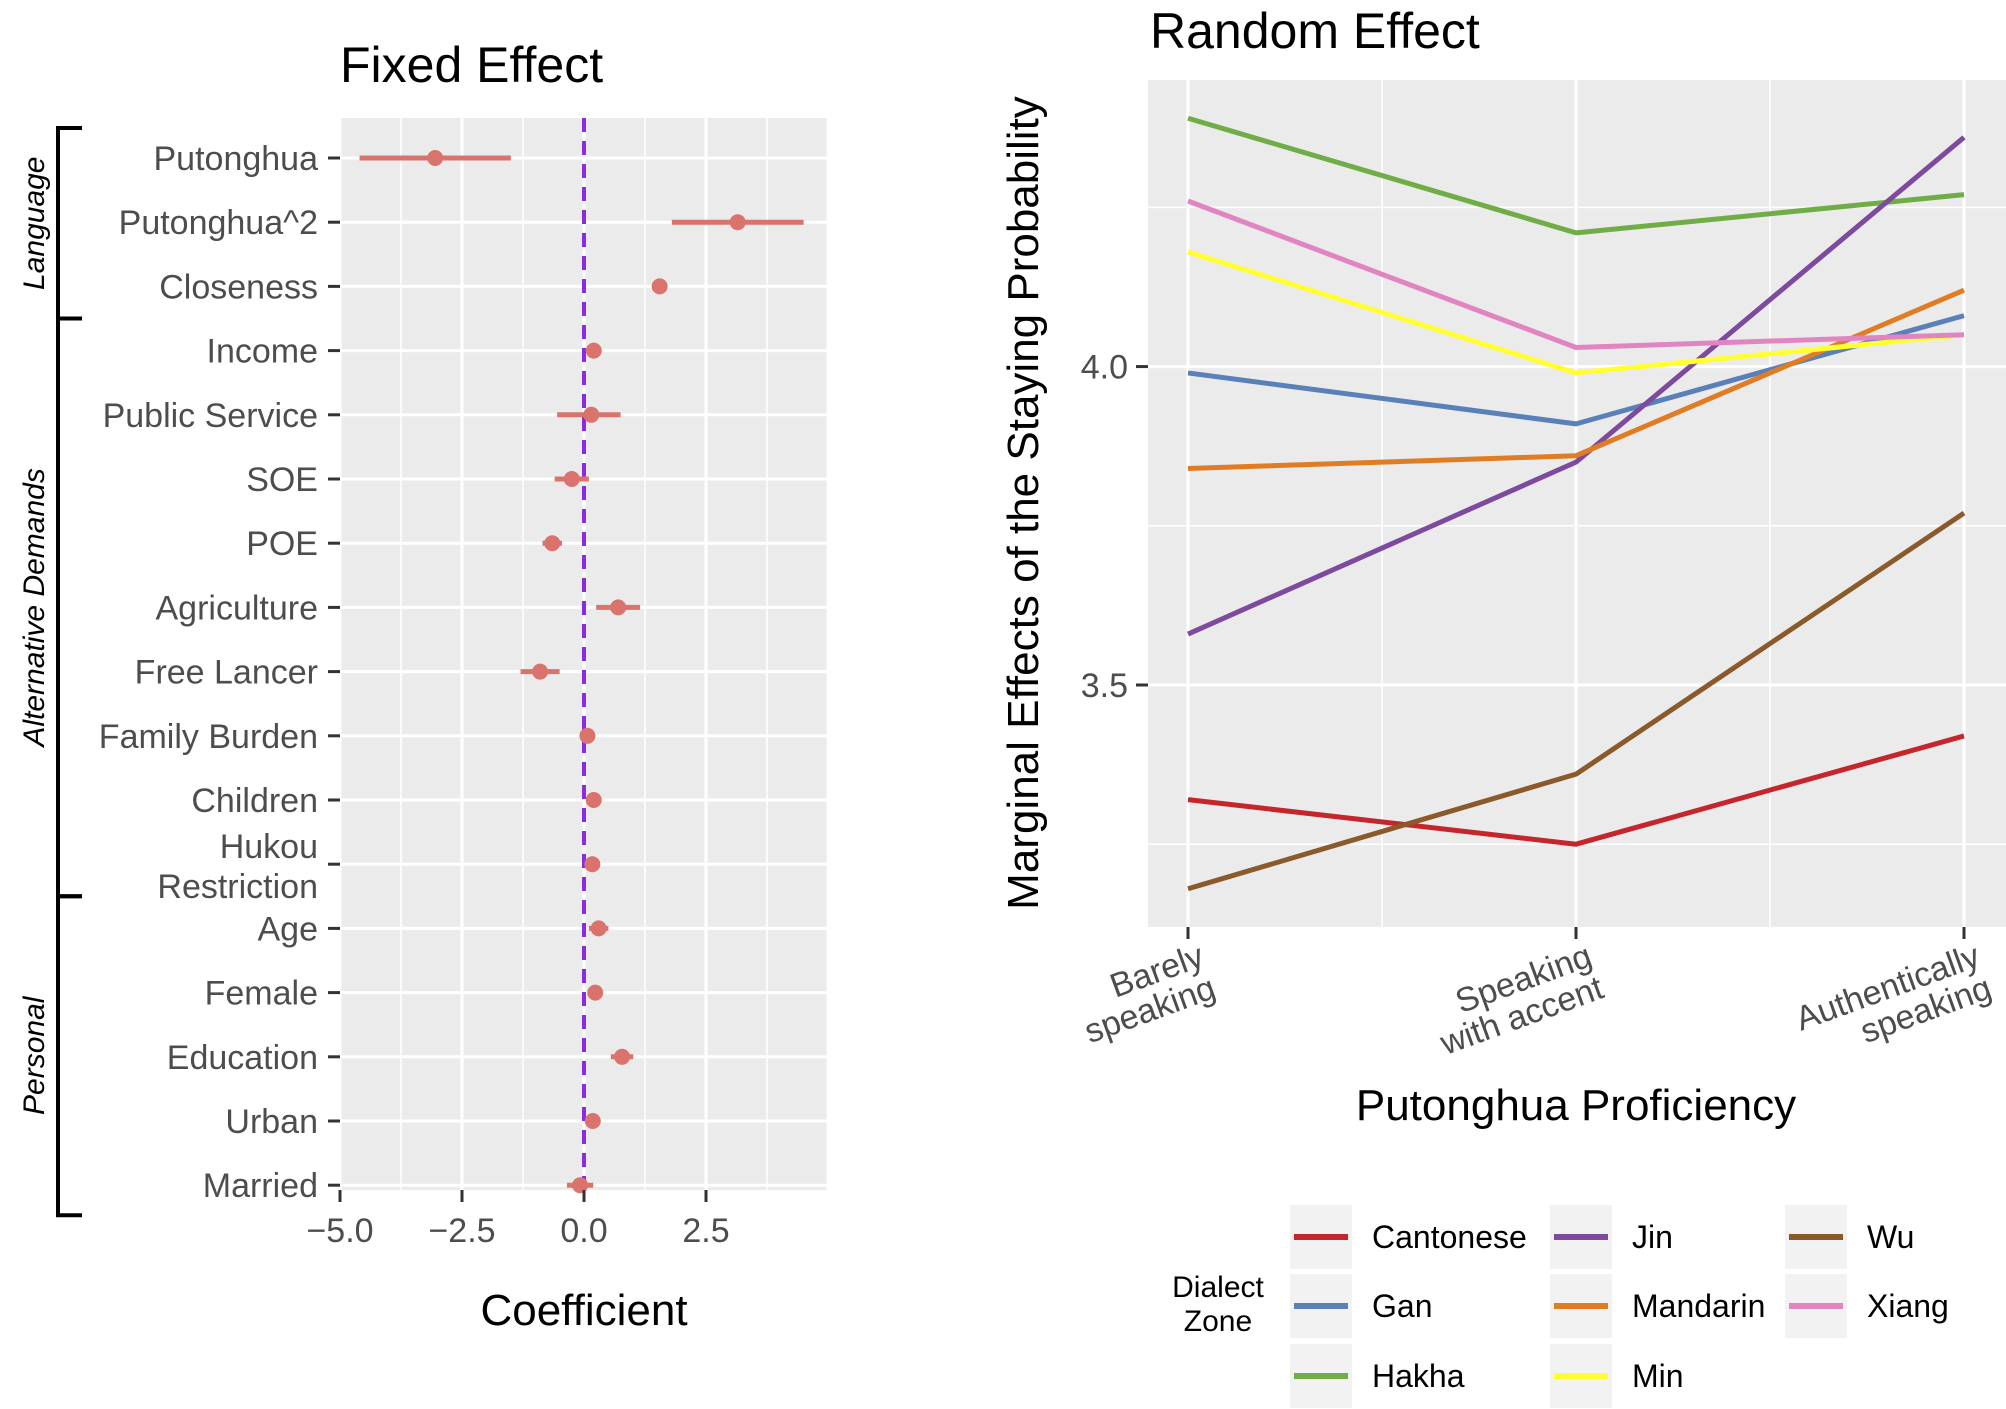  What do you see at coordinates (461, 1231) in the screenshot?
I see `x-tick-label: −2.5` at bounding box center [461, 1231].